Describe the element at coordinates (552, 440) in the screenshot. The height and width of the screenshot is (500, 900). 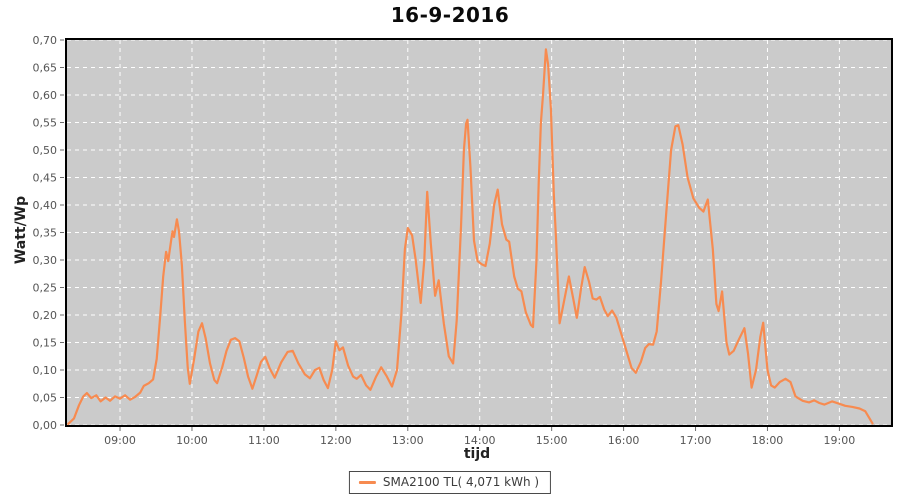
I see `x-tick-label: 15:00` at that location.